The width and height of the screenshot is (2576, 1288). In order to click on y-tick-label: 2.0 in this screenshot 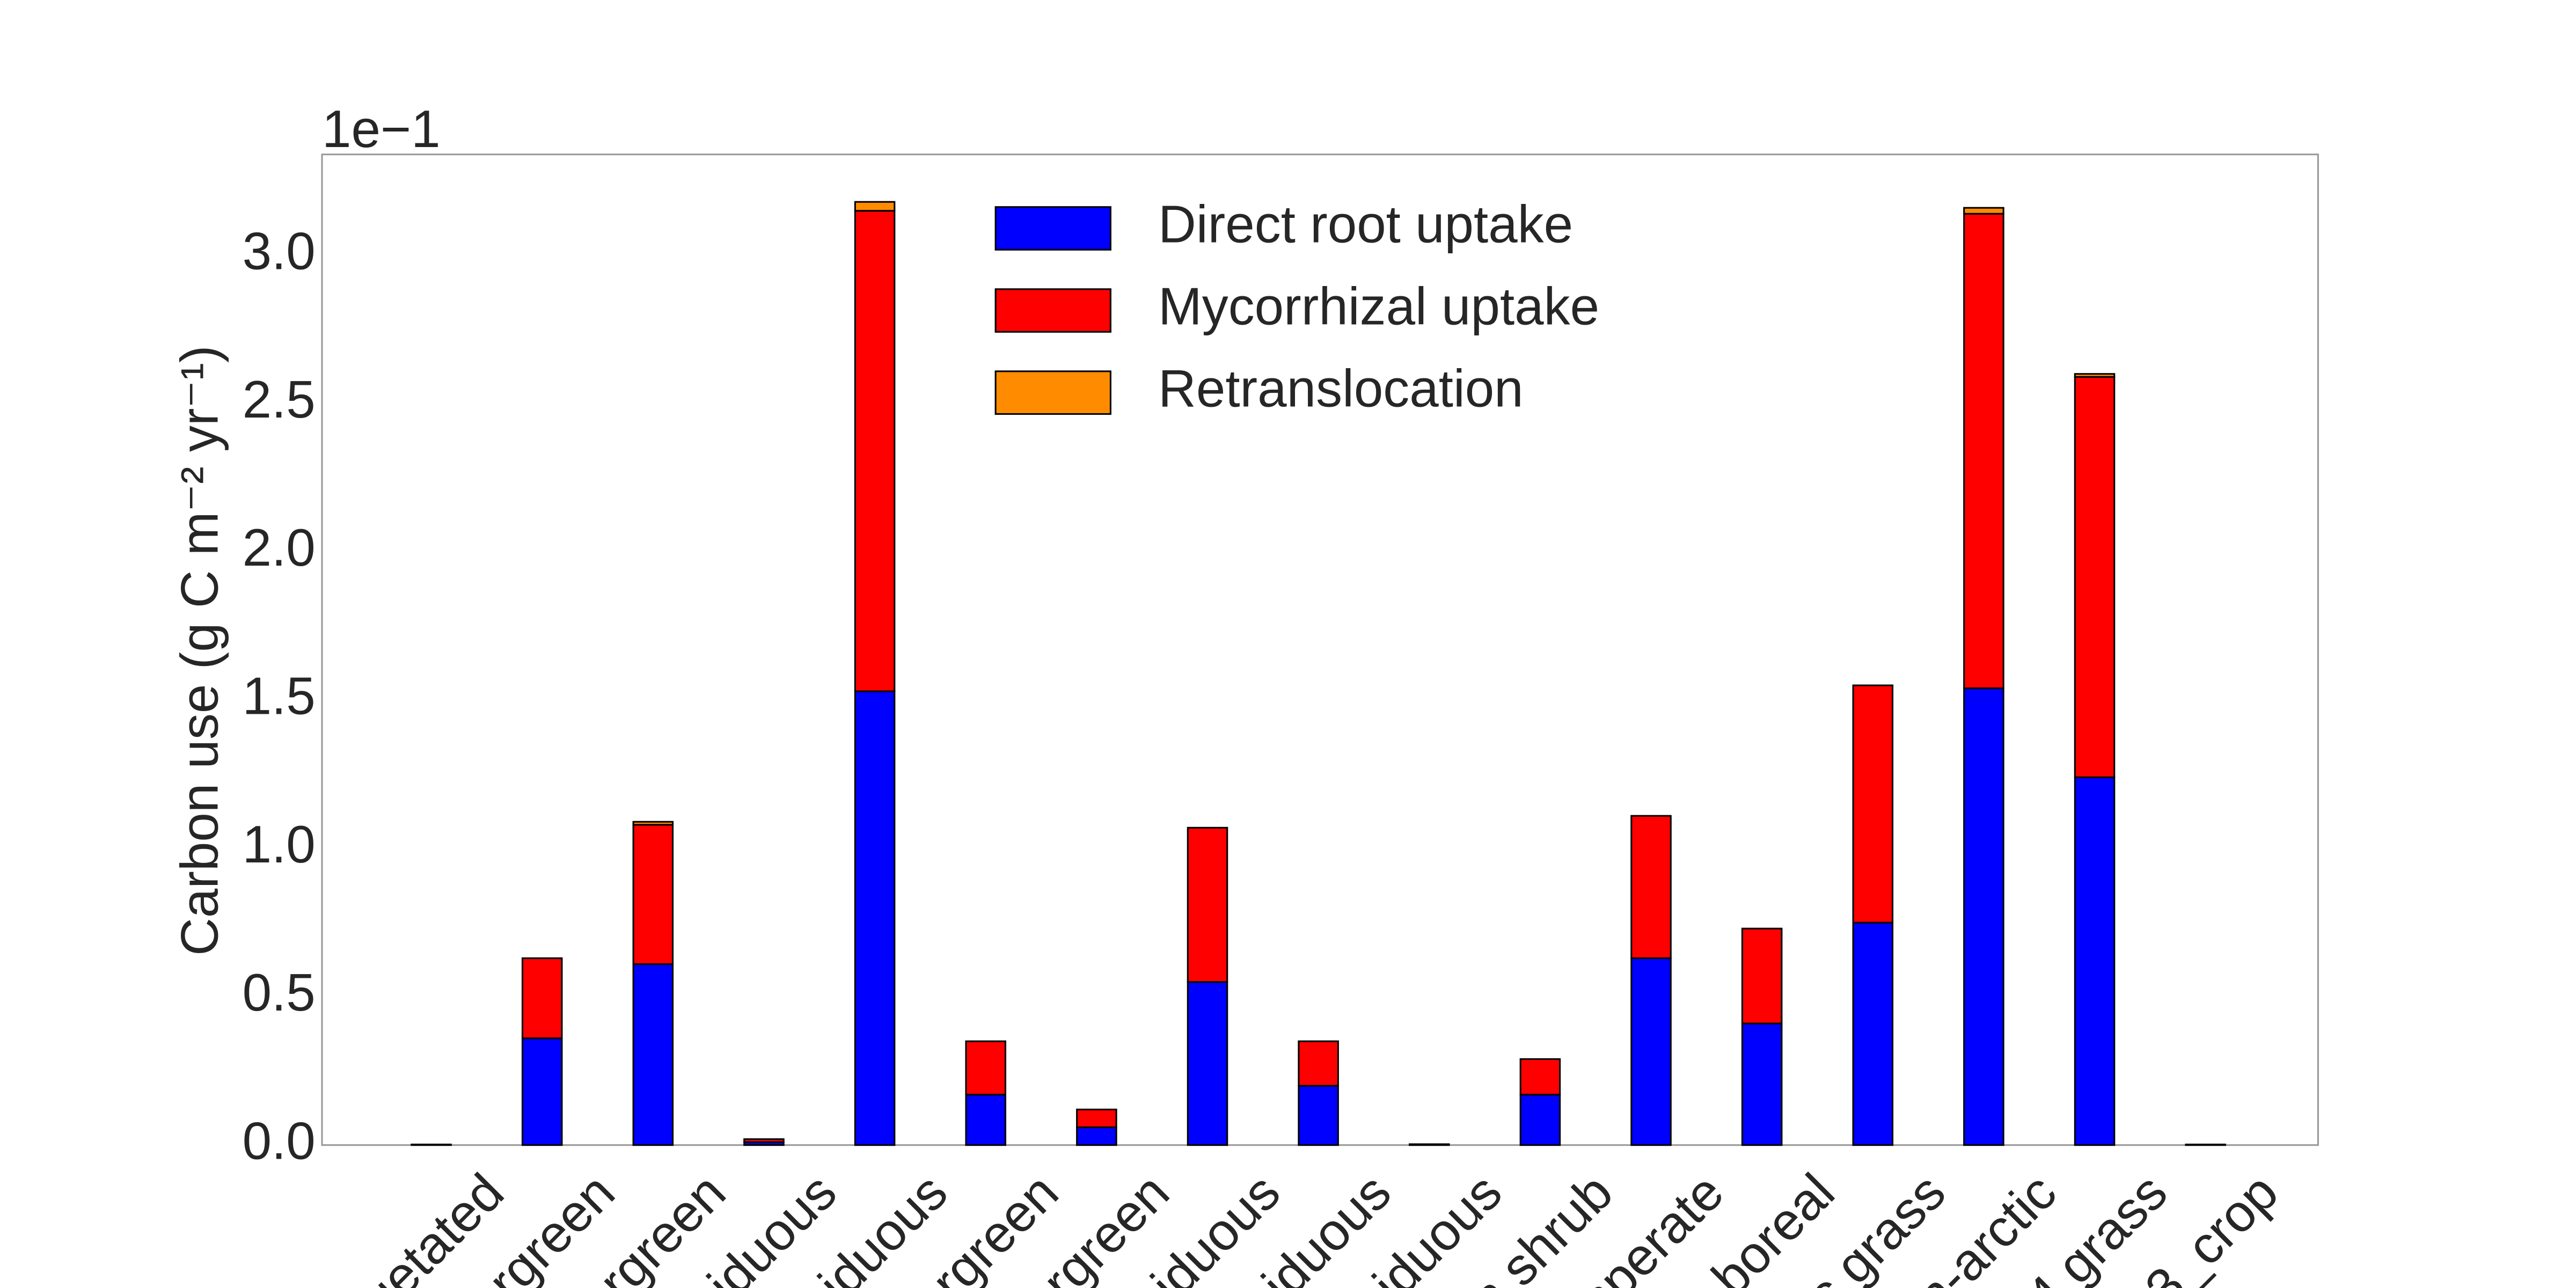, I will do `click(279, 547)`.